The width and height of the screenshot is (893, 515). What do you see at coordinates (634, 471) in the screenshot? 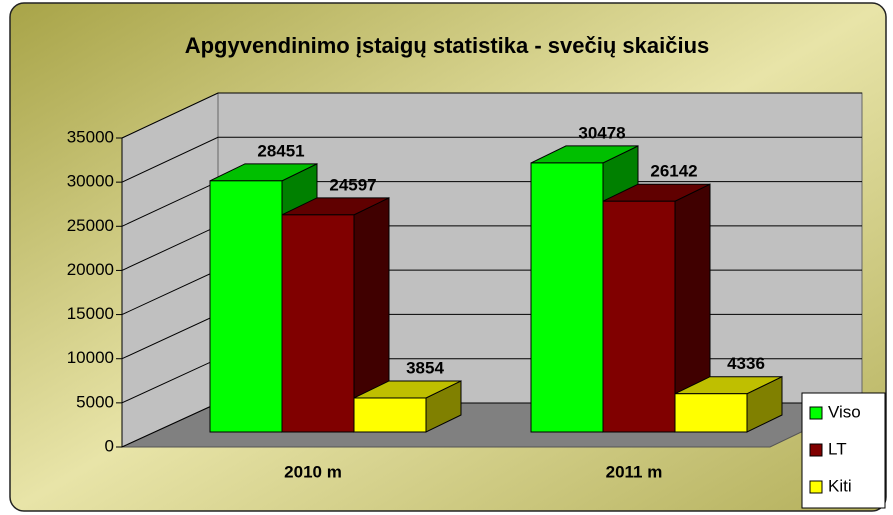
I see `x-tick-label: 2011 m` at bounding box center [634, 471].